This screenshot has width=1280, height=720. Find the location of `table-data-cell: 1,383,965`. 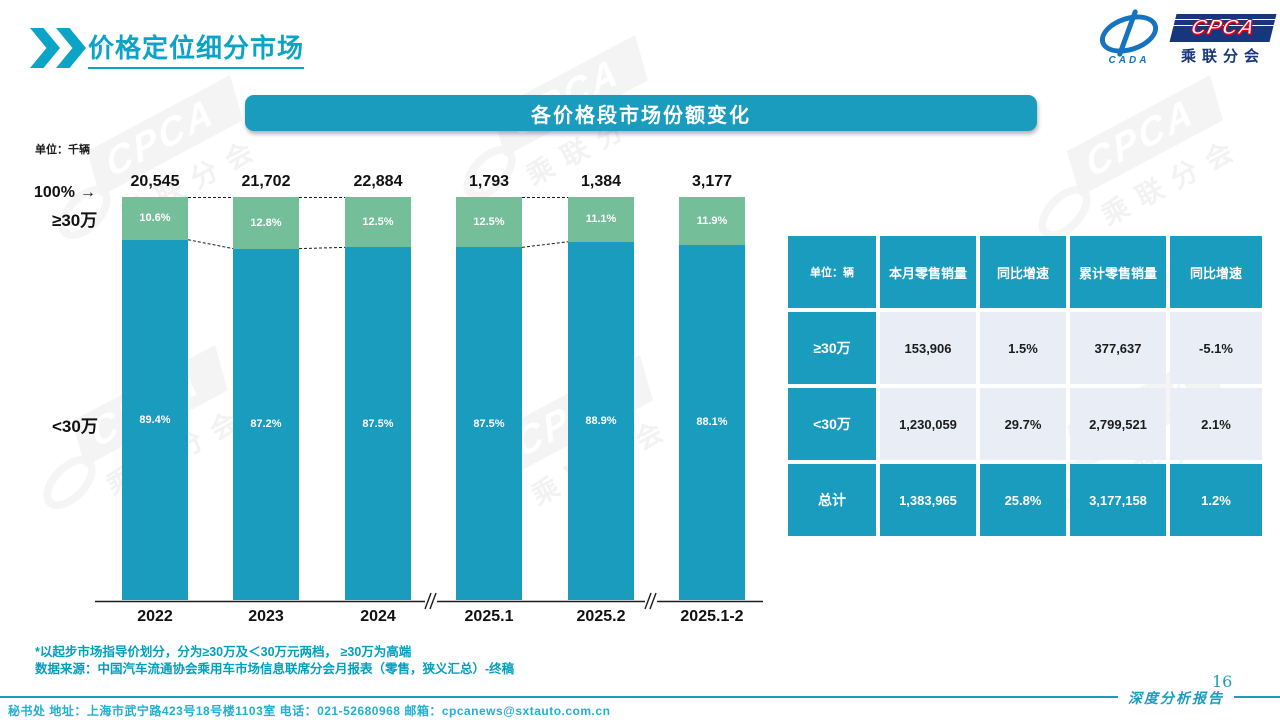

table-data-cell: 1,383,965 is located at coordinates (928, 500).